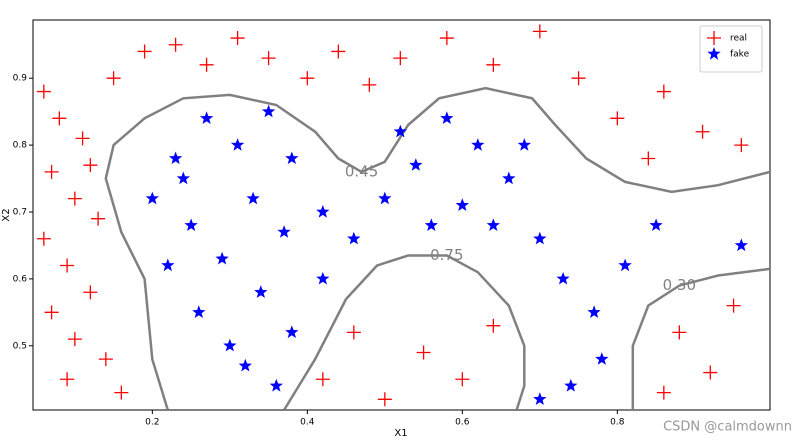 Image resolution: width=801 pixels, height=443 pixels. Describe the element at coordinates (20, 146) in the screenshot. I see `y-tick-label: 0.8` at that location.